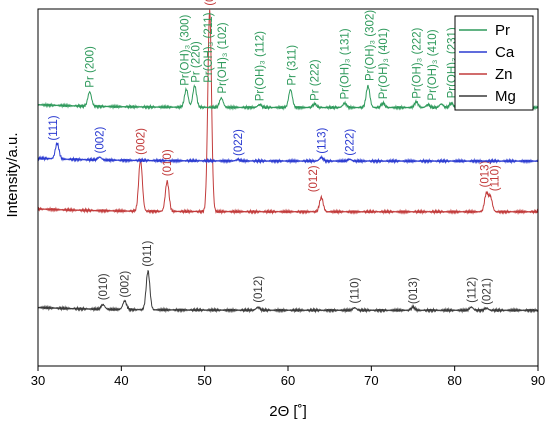  Describe the element at coordinates (261, 66) in the screenshot. I see `peak-label: Pr(OH)₃ (112)` at that location.